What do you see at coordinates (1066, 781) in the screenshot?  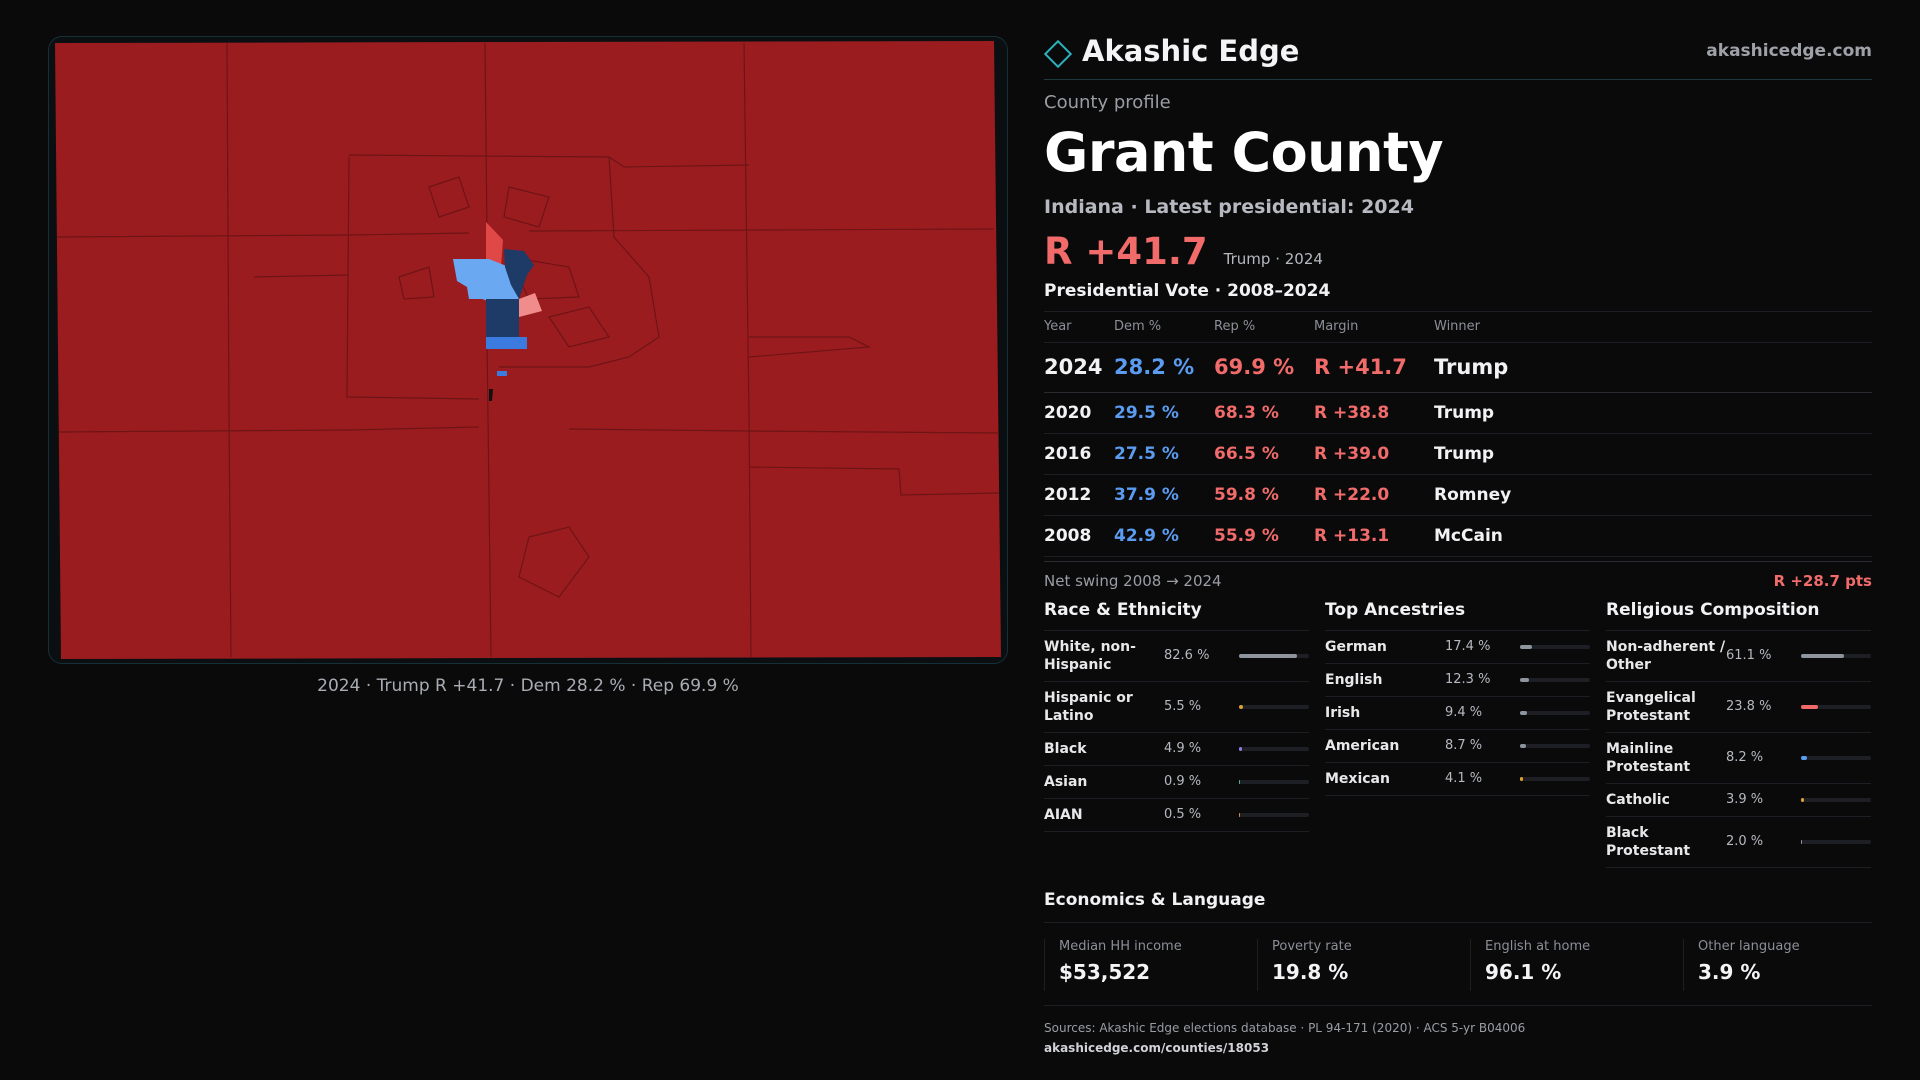 I see `stat-label: Asian` at bounding box center [1066, 781].